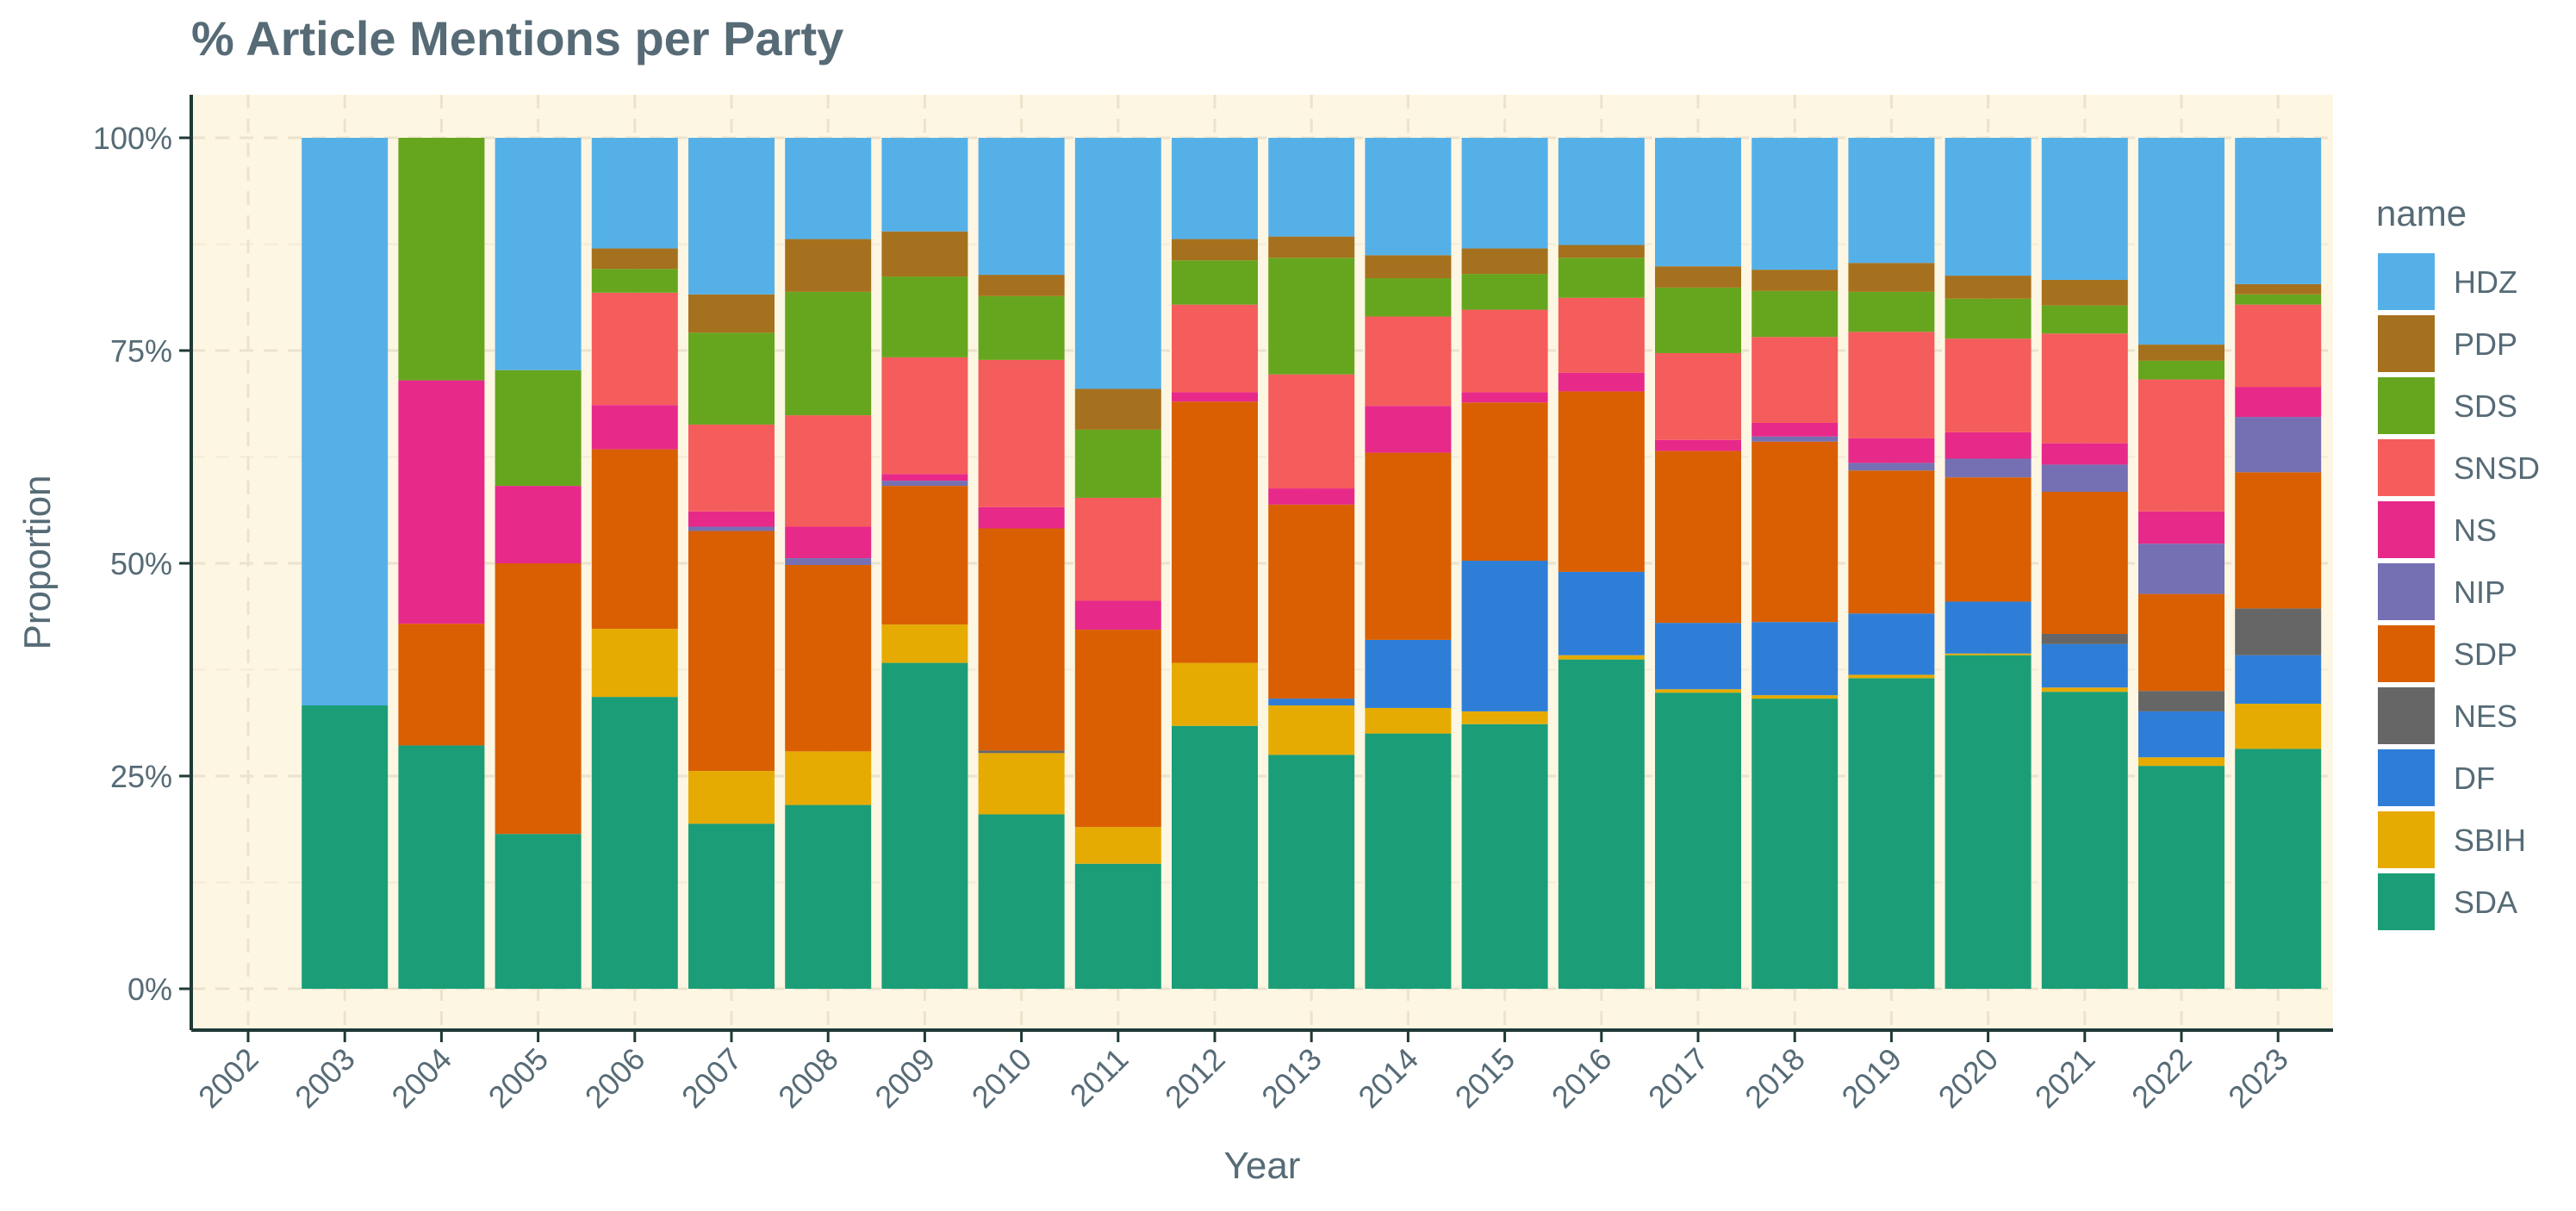  Describe the element at coordinates (1022, 901) in the screenshot. I see `bar-2010-sda` at that location.